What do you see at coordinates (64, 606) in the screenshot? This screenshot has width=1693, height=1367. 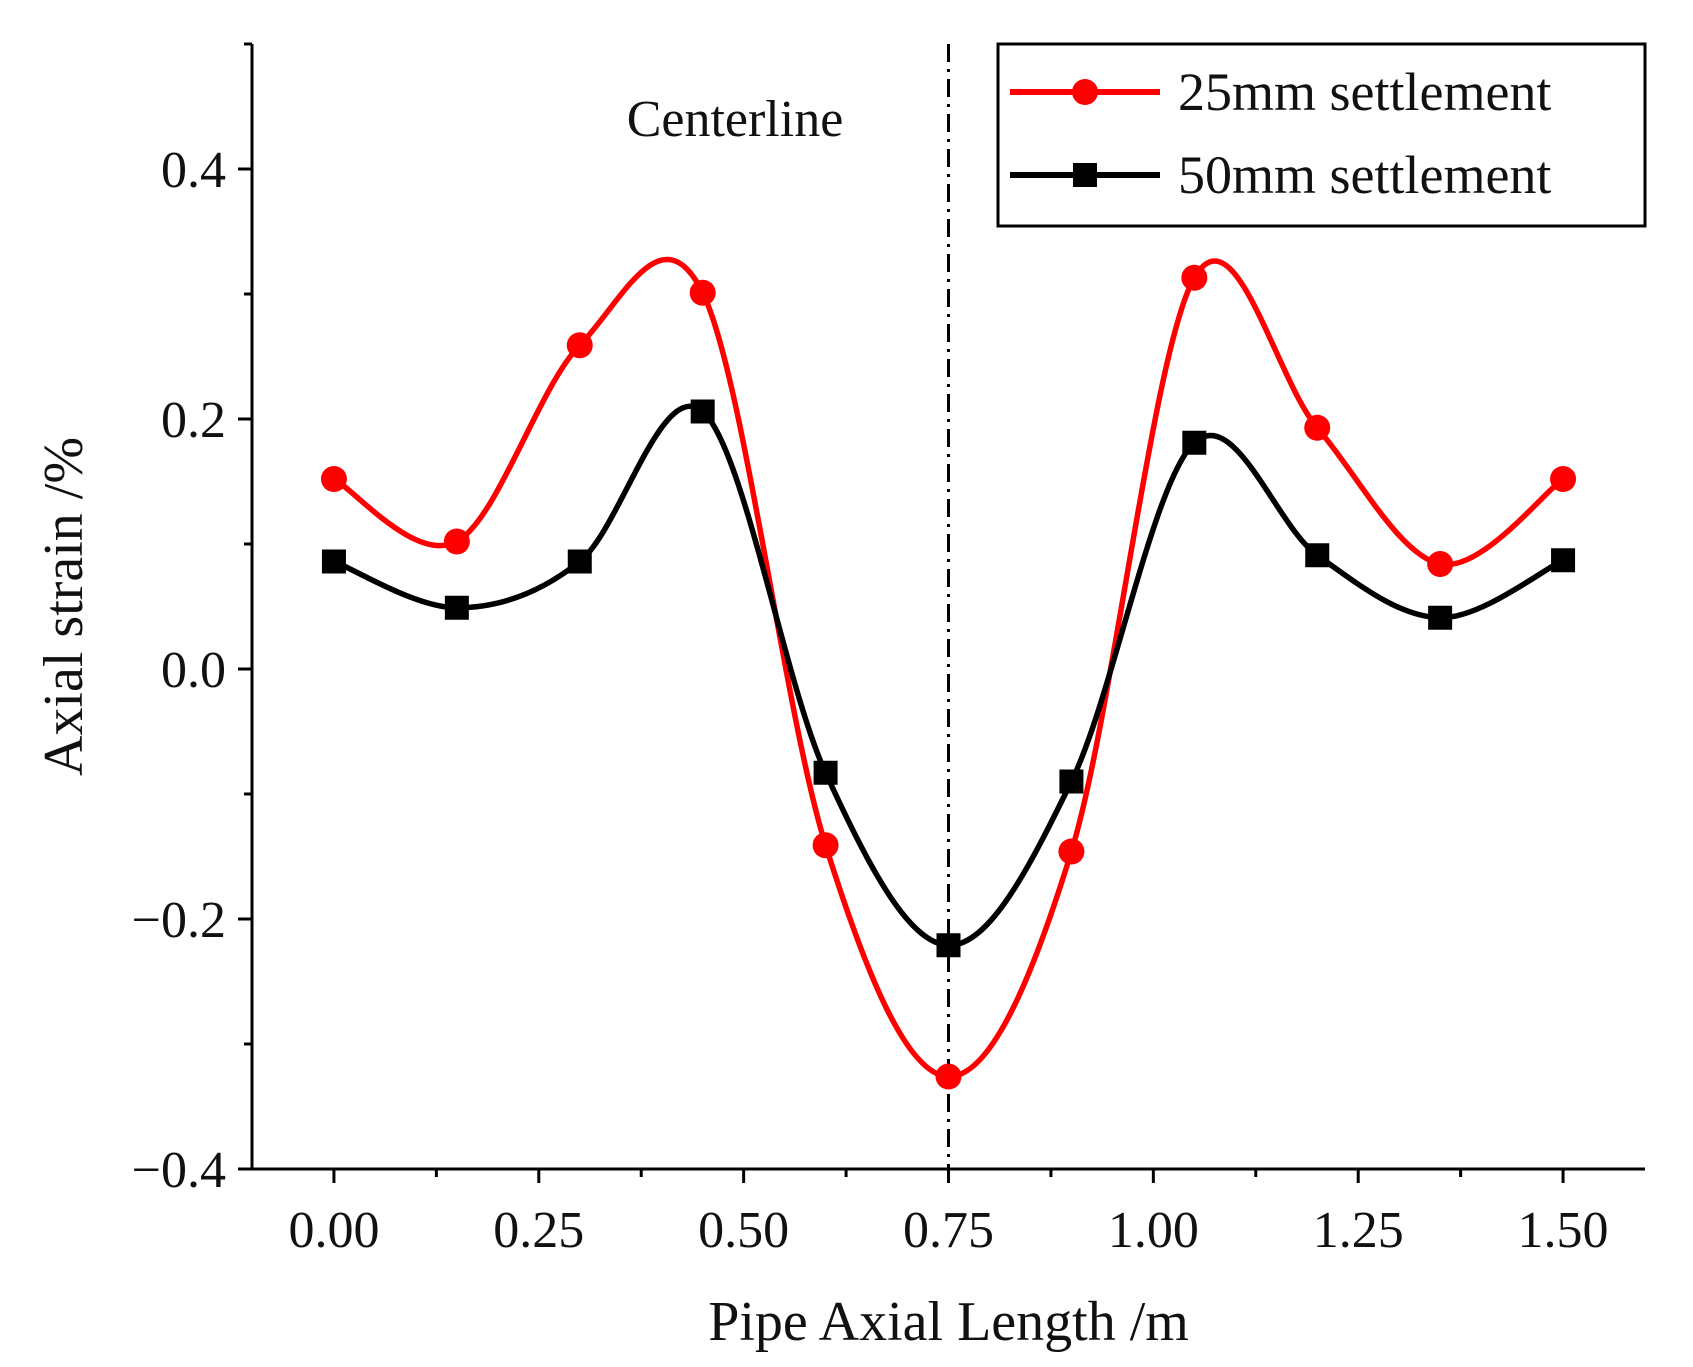 I see `y-axis-title: Axial strain /%` at bounding box center [64, 606].